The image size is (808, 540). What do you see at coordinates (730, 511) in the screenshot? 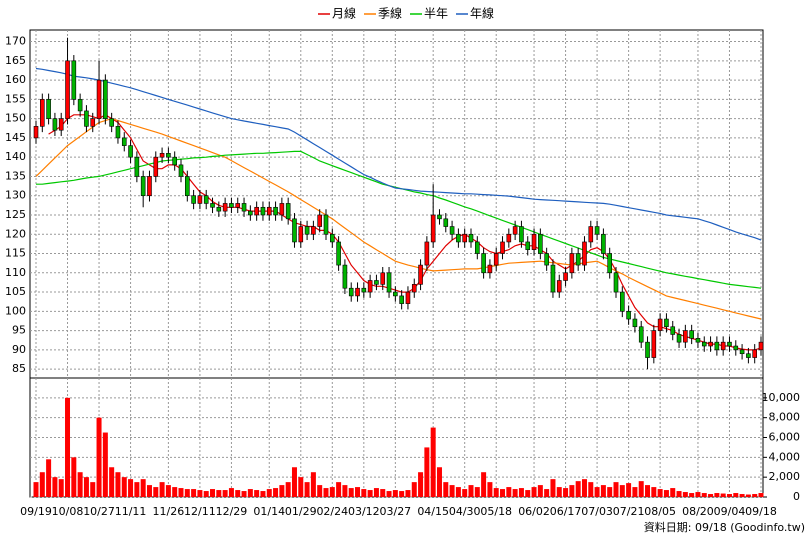
I see `x-tick-label: 09/04` at bounding box center [730, 511].